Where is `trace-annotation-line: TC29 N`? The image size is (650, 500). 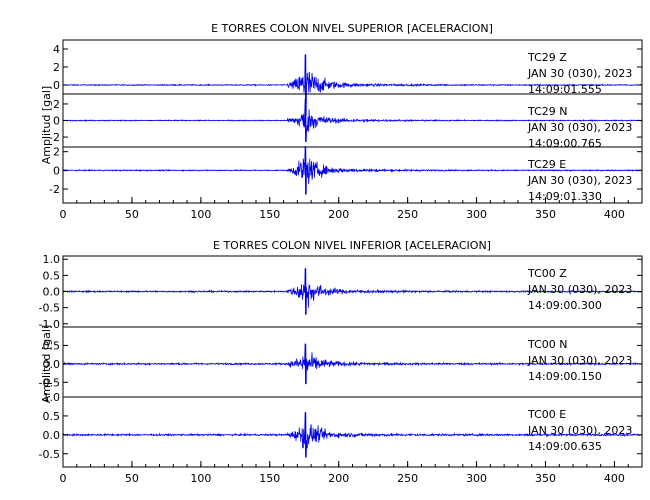 trace-annotation-line: TC29 N is located at coordinates (547, 111).